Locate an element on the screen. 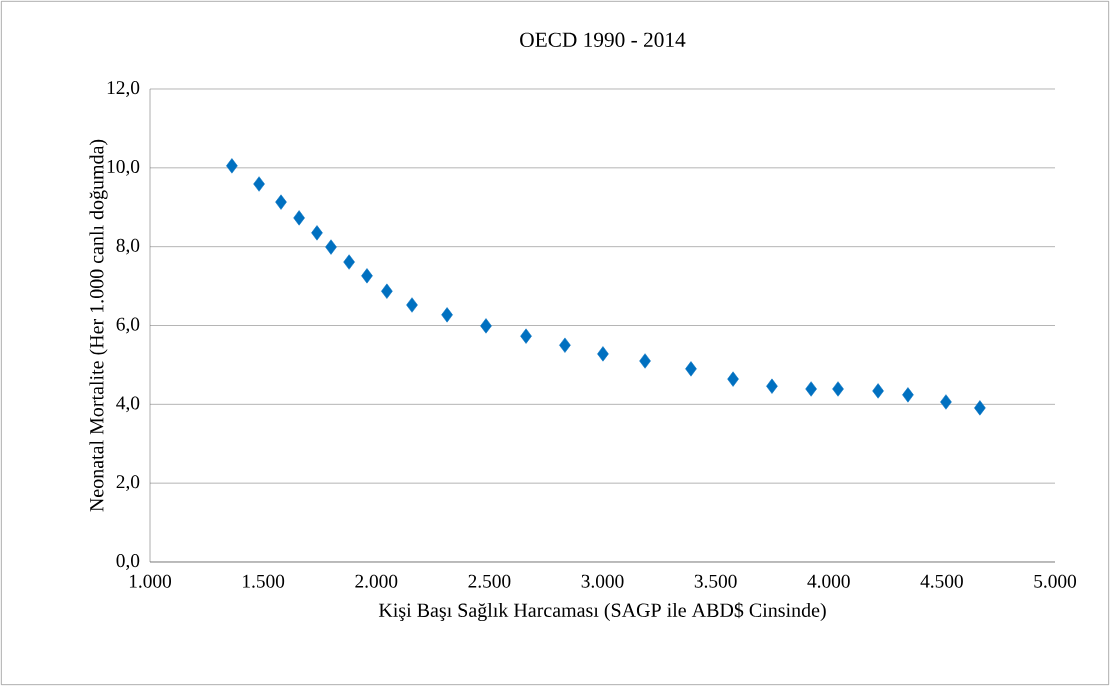 This screenshot has width=1110, height=686. x-tick-label: 3.000 is located at coordinates (602, 581).